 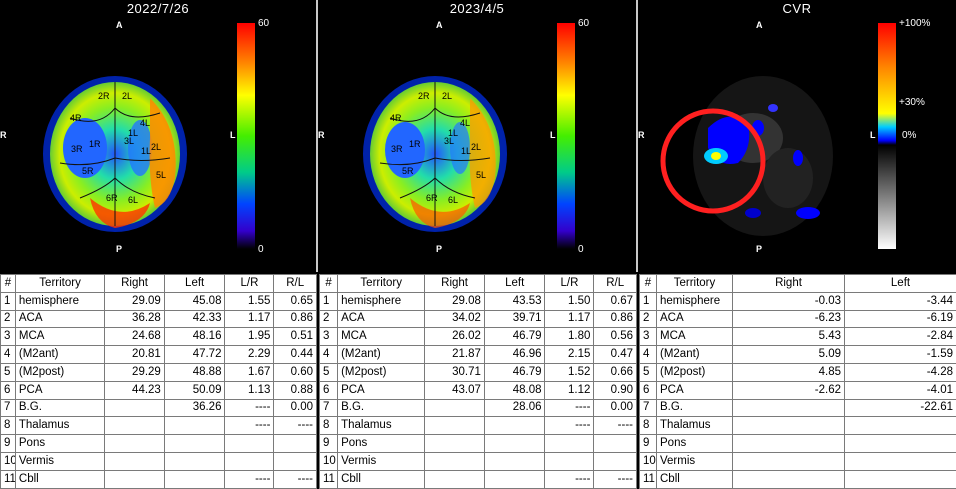 What do you see at coordinates (455, 390) in the screenshot?
I see `value-cell: 43.07` at bounding box center [455, 390].